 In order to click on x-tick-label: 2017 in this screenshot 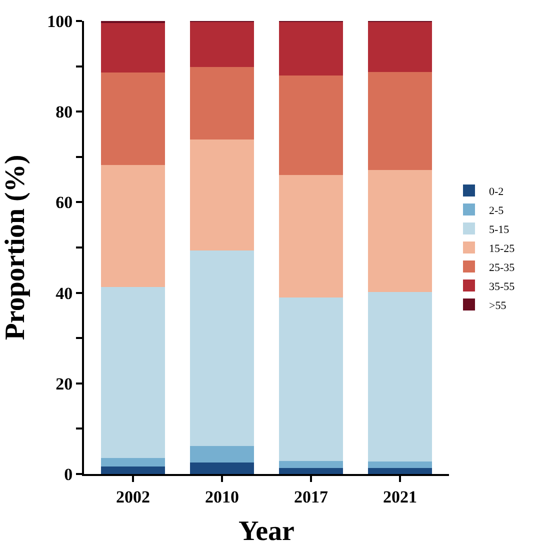, I will do `click(311, 496)`.